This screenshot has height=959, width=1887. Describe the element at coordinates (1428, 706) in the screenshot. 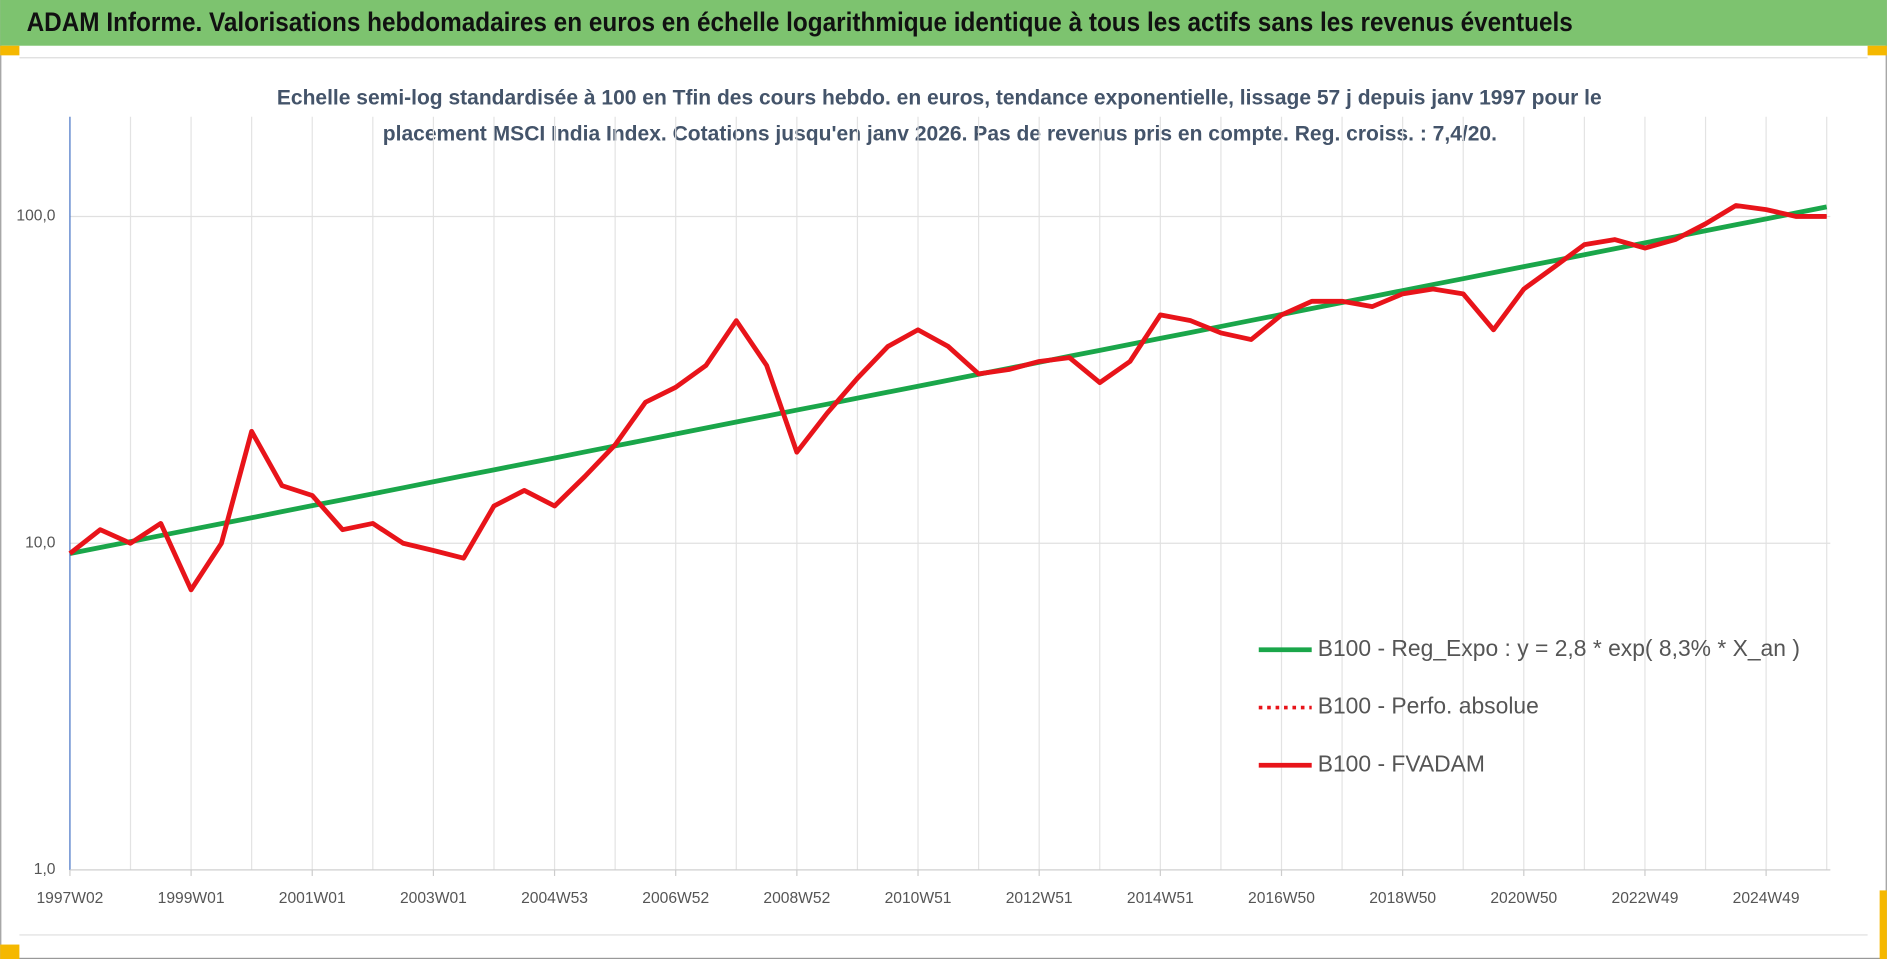

I see `legend-label: B100 - Perfo. absolue` at that location.